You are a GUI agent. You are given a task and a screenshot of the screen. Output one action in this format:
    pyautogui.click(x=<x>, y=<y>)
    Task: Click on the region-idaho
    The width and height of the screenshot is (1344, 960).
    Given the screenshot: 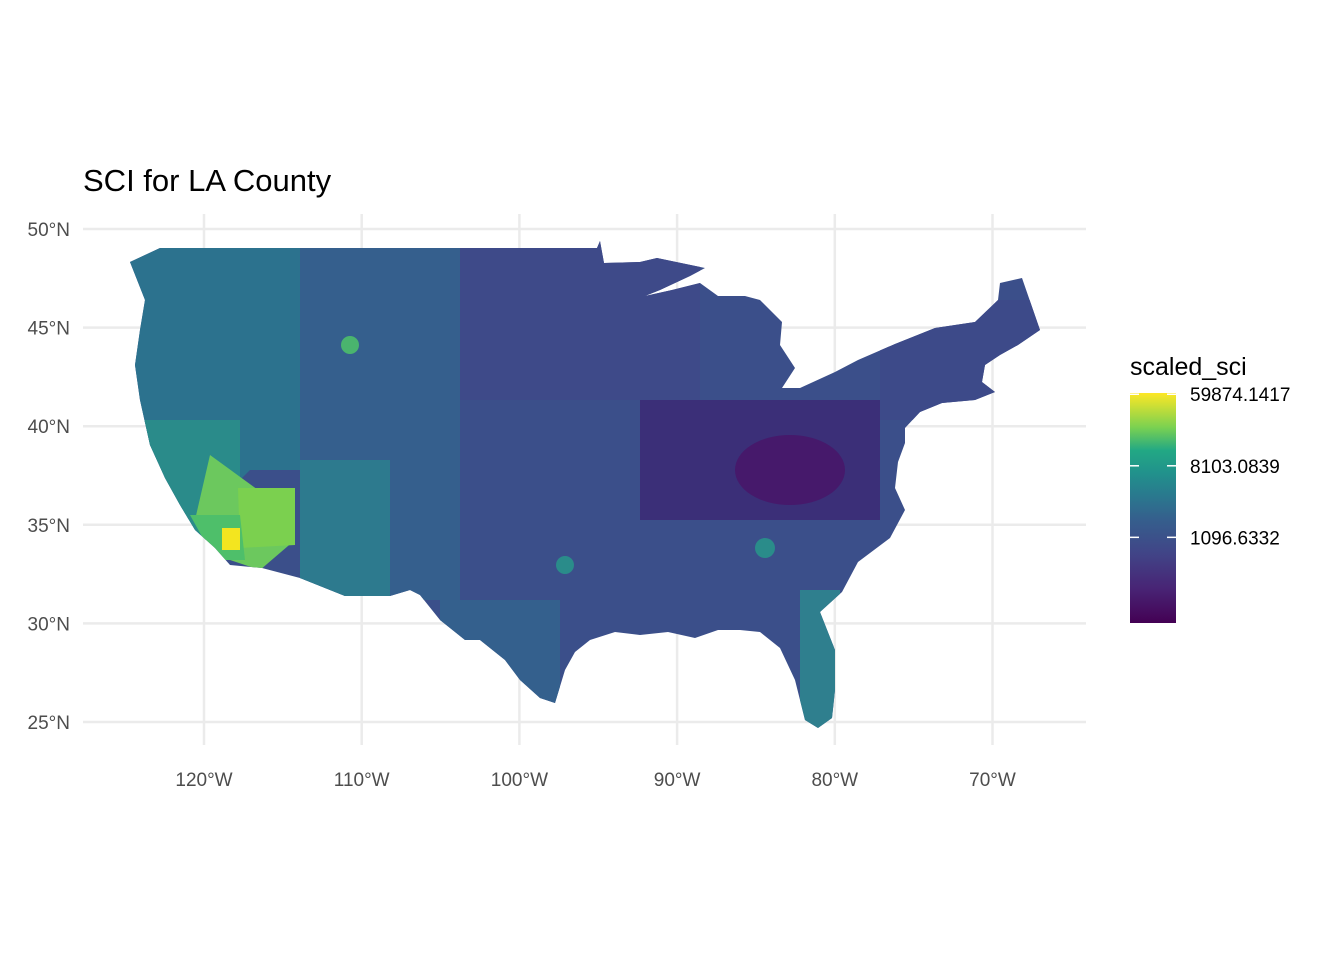 What is the action you would take?
    pyautogui.click(x=350, y=345)
    